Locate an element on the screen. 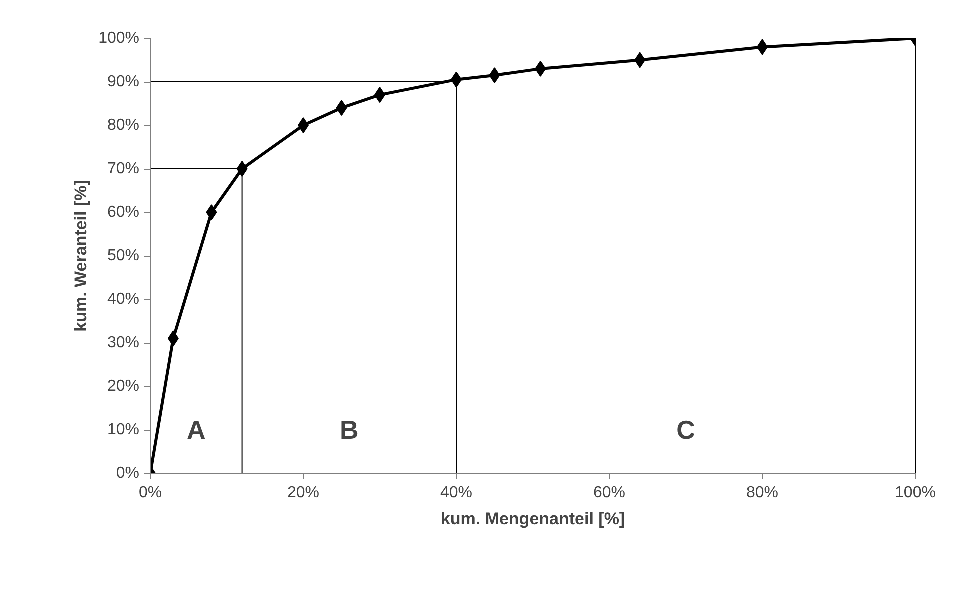 Image resolution: width=957 pixels, height=615 pixels. y-tick-label: 30% is located at coordinates (123, 343).